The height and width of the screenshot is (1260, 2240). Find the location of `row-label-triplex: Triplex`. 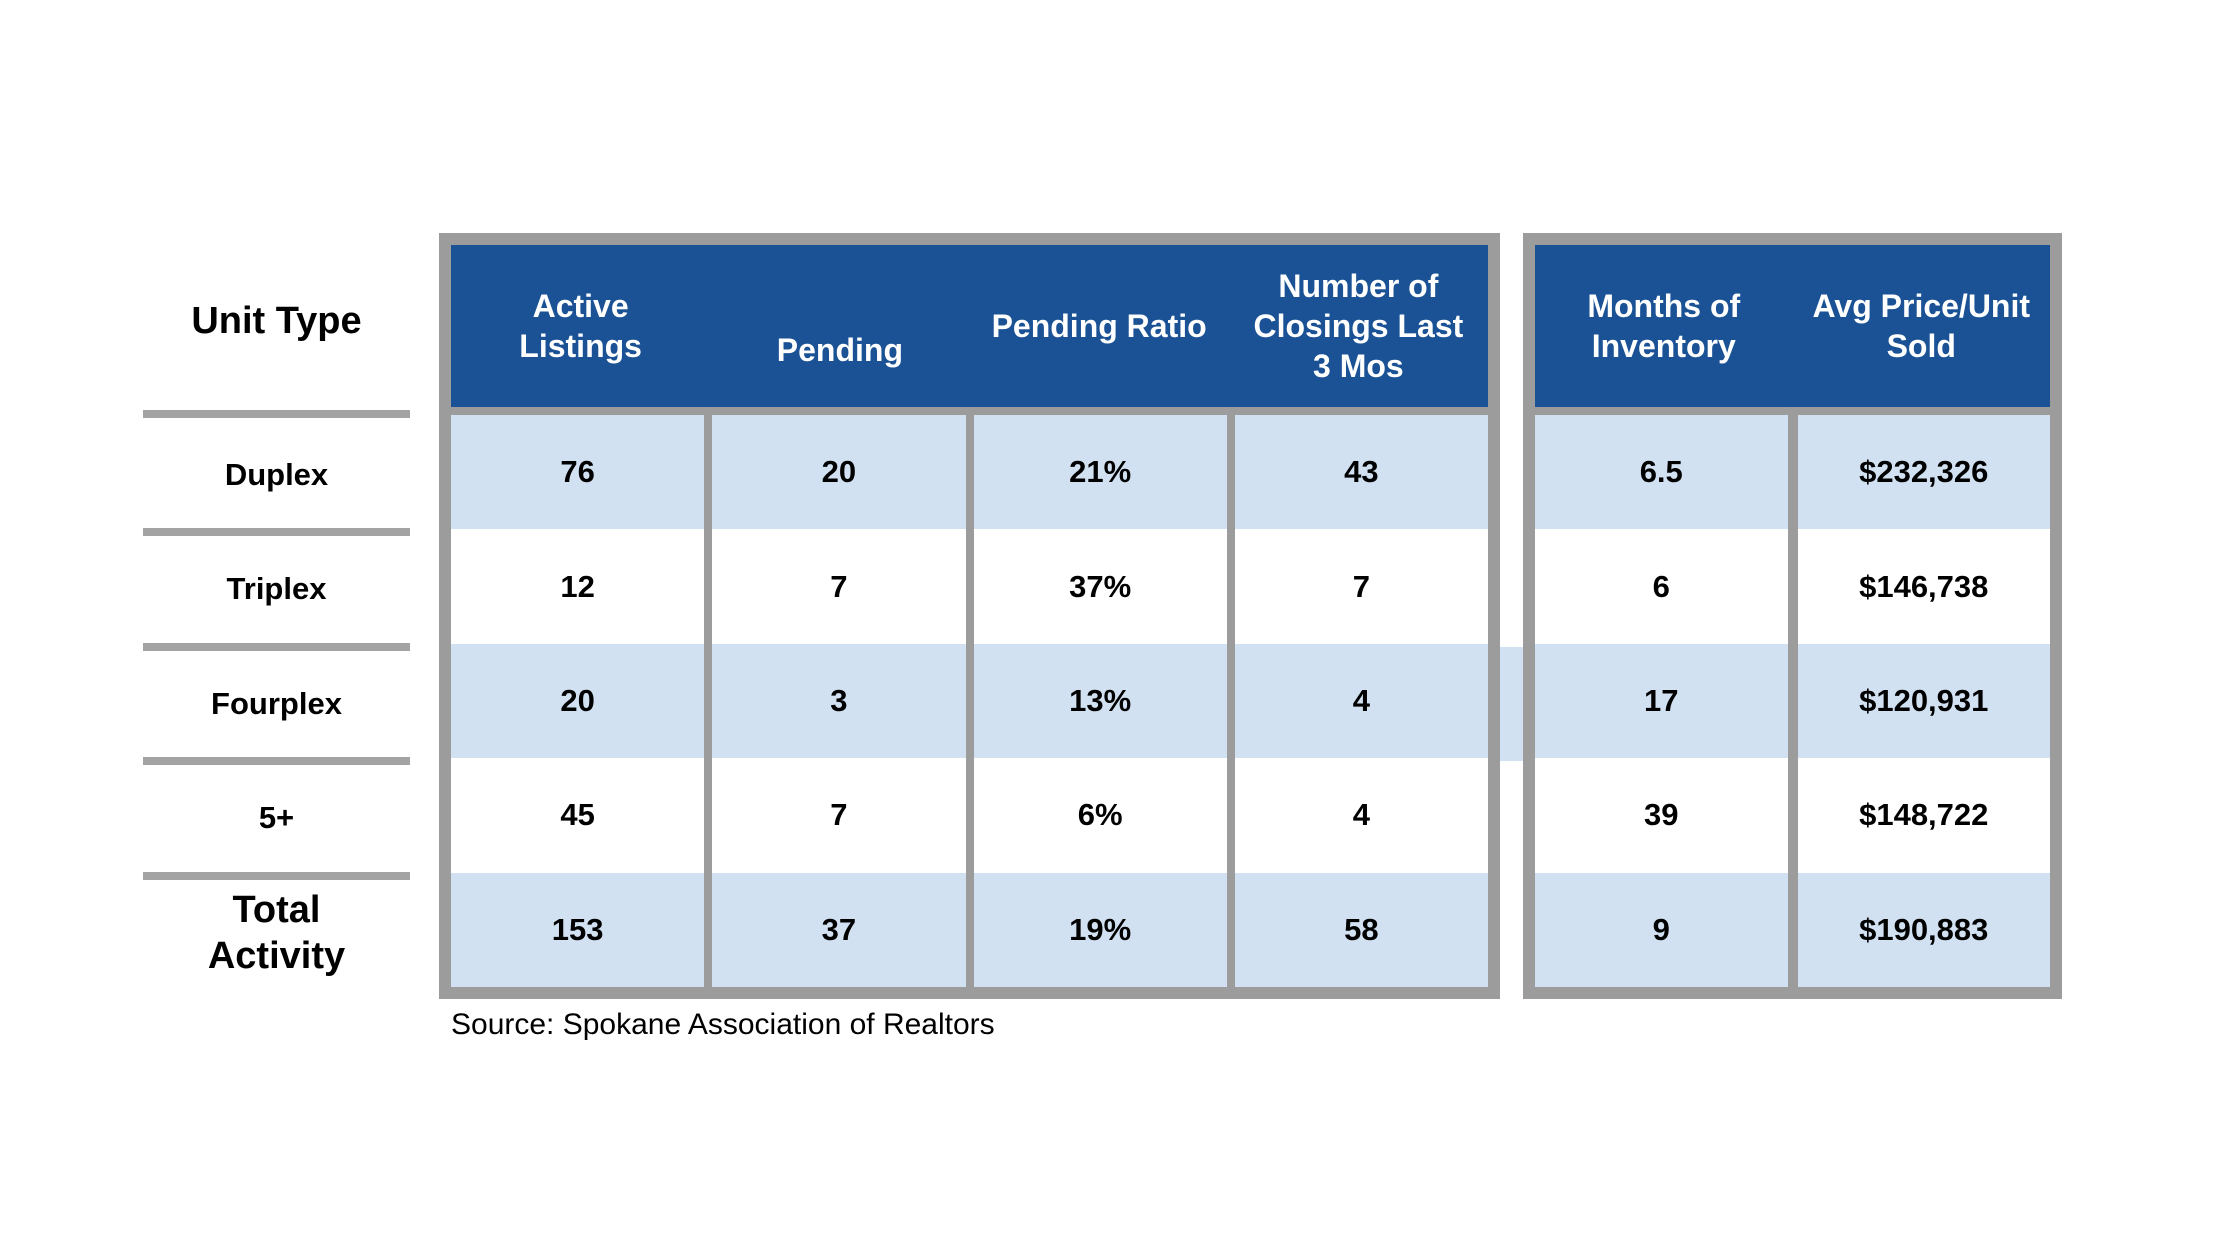

row-label-triplex: Triplex is located at coordinates (276, 588).